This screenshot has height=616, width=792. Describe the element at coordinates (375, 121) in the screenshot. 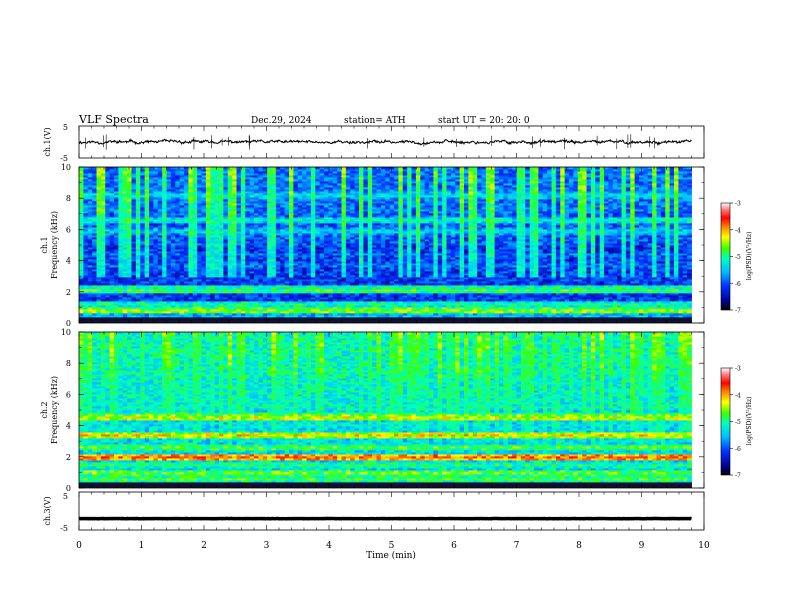

I see `header-station: station= ATH` at that location.